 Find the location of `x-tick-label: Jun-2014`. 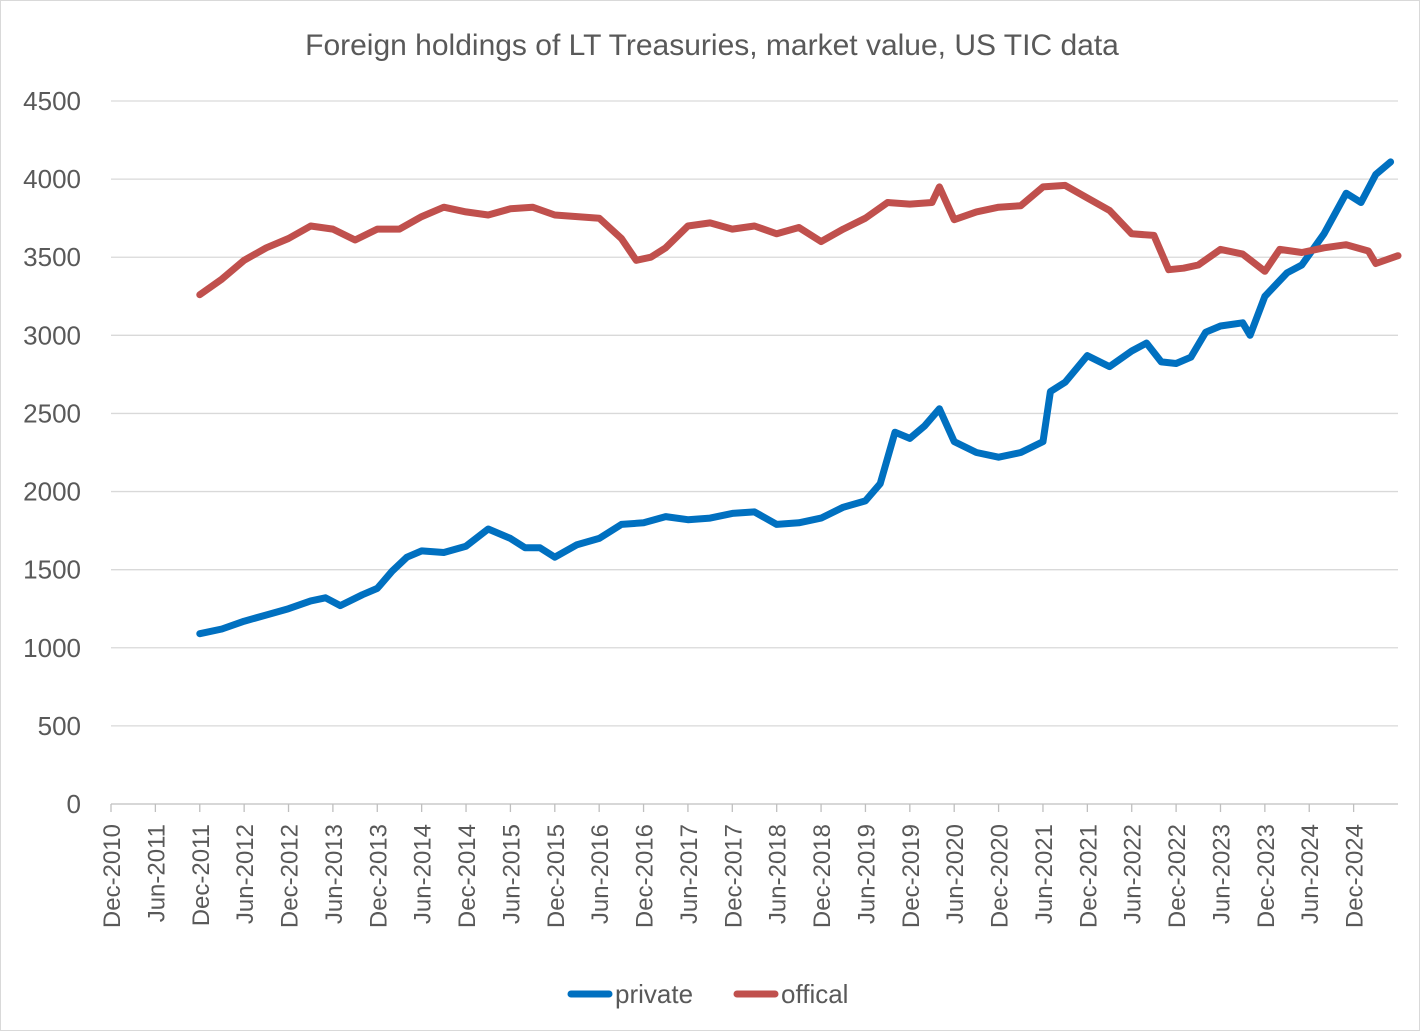

x-tick-label: Jun-2014 is located at coordinates (423, 874).